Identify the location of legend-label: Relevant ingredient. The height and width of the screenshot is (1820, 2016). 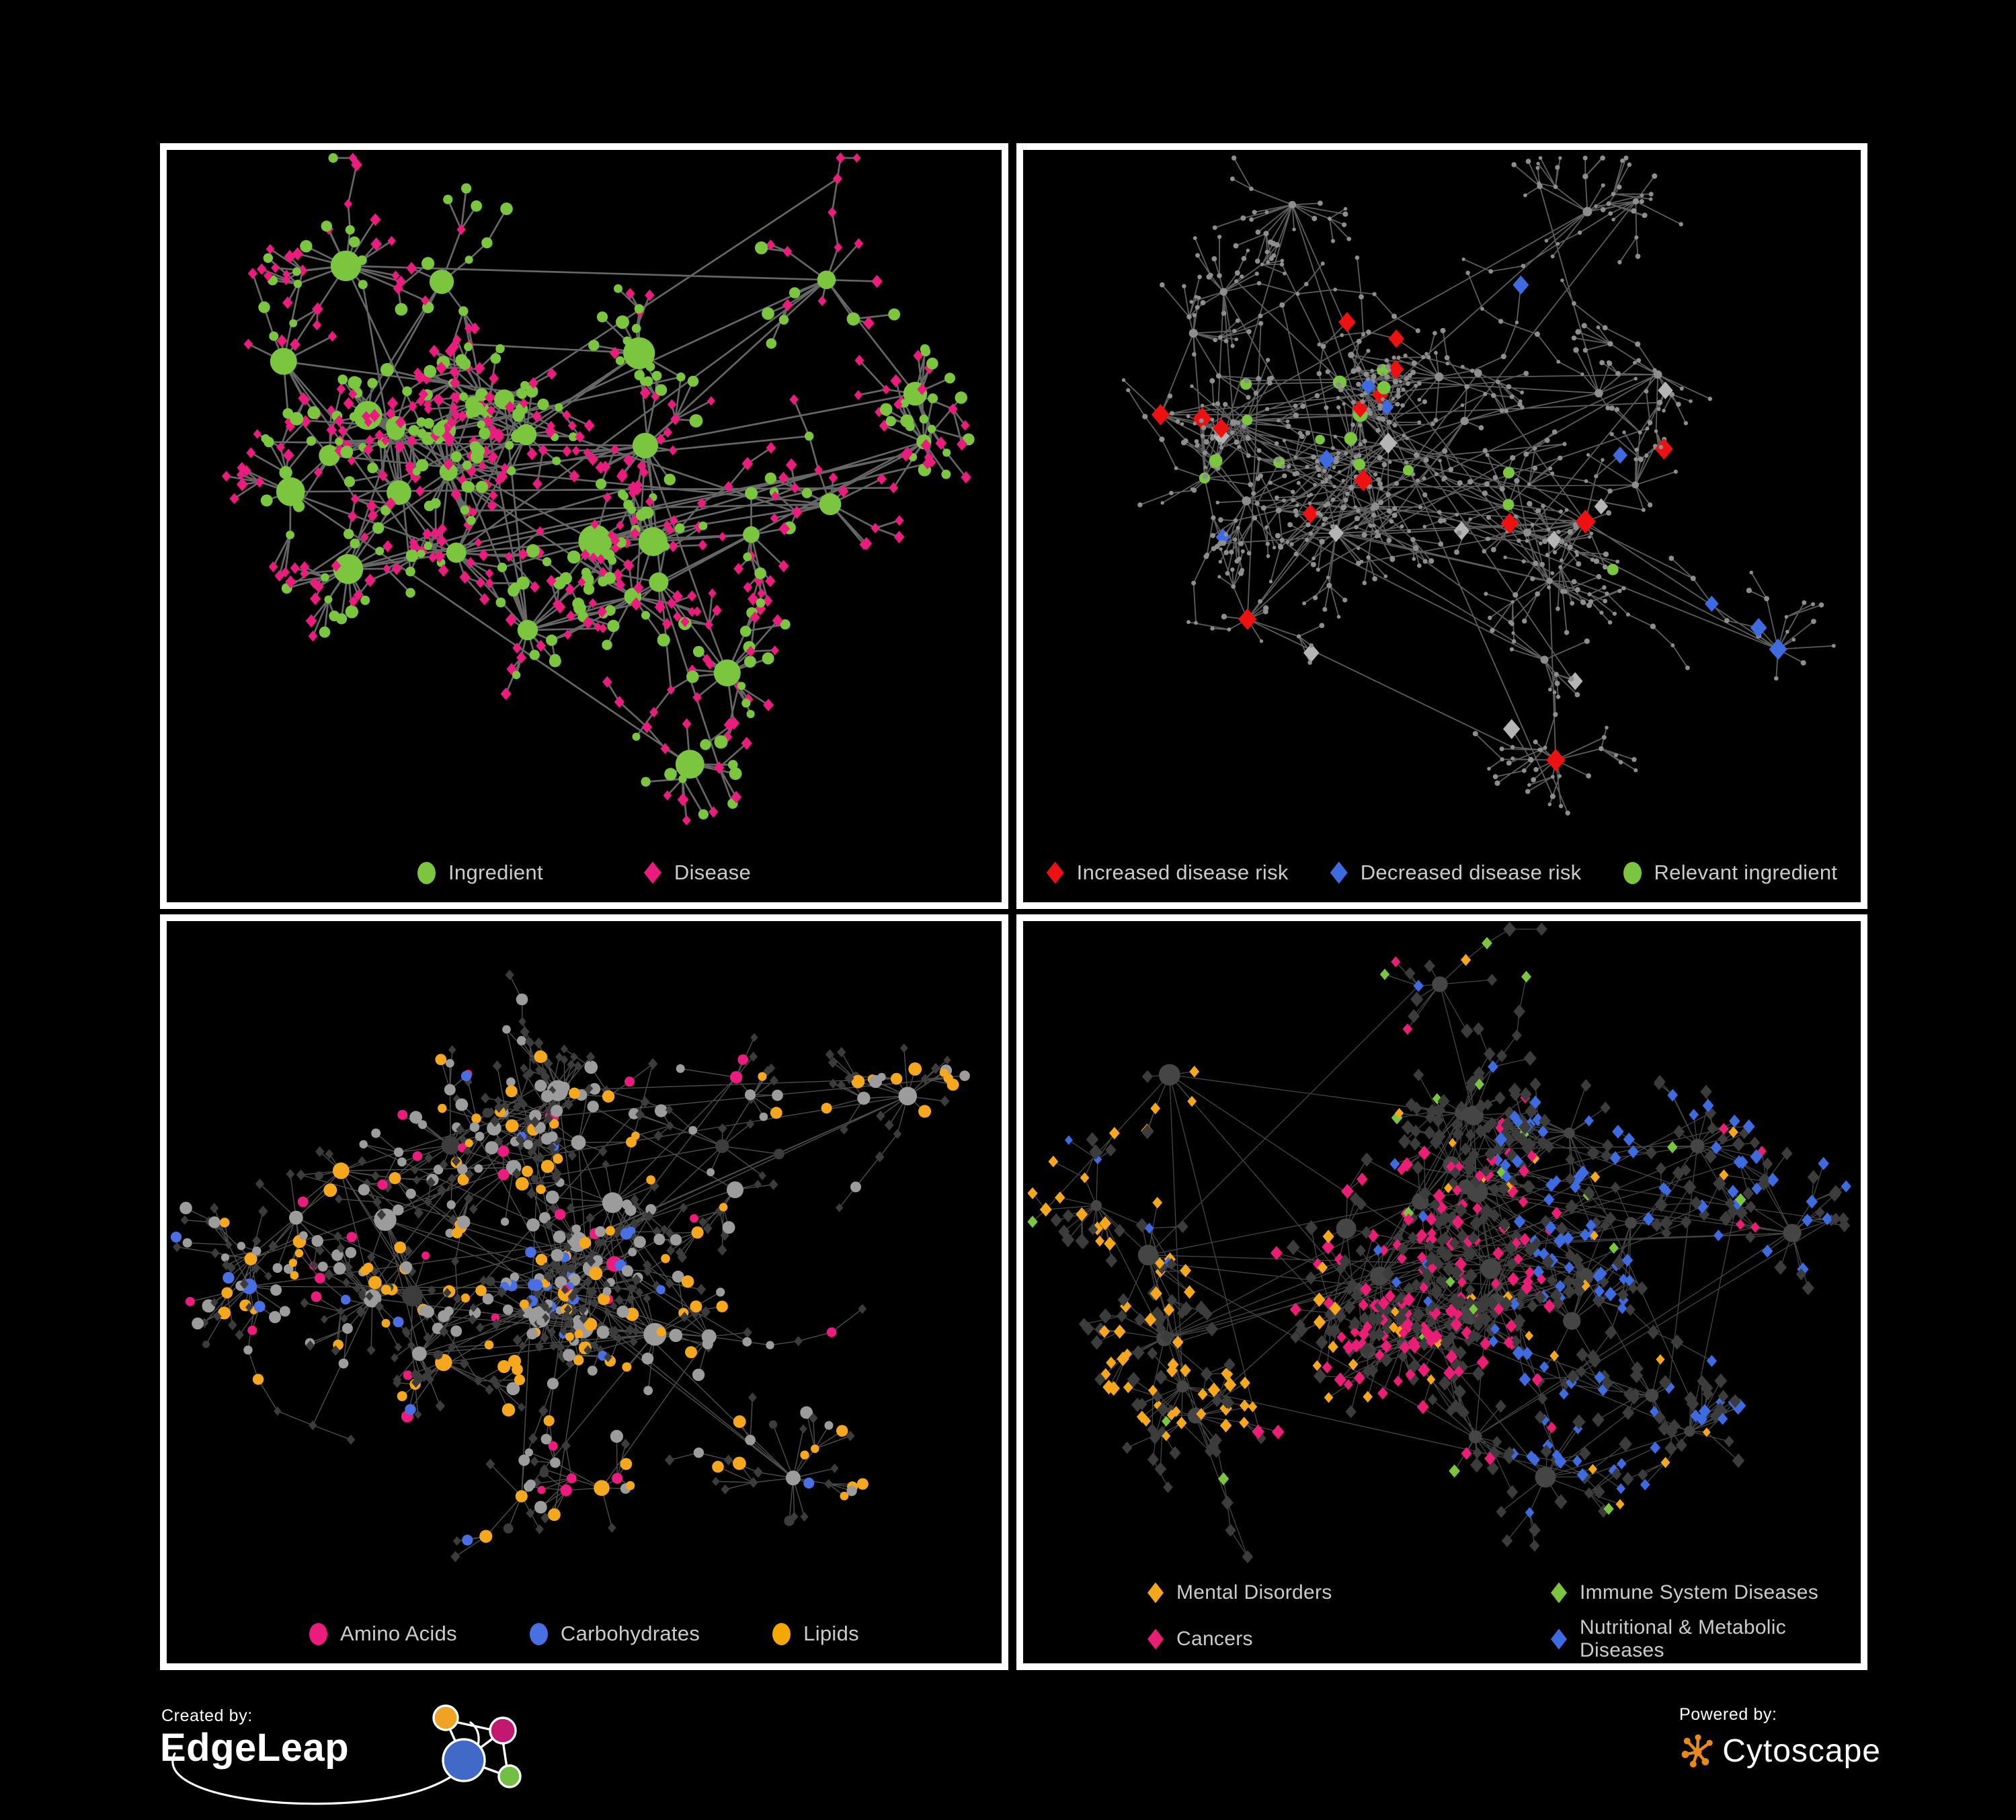
(1746, 872).